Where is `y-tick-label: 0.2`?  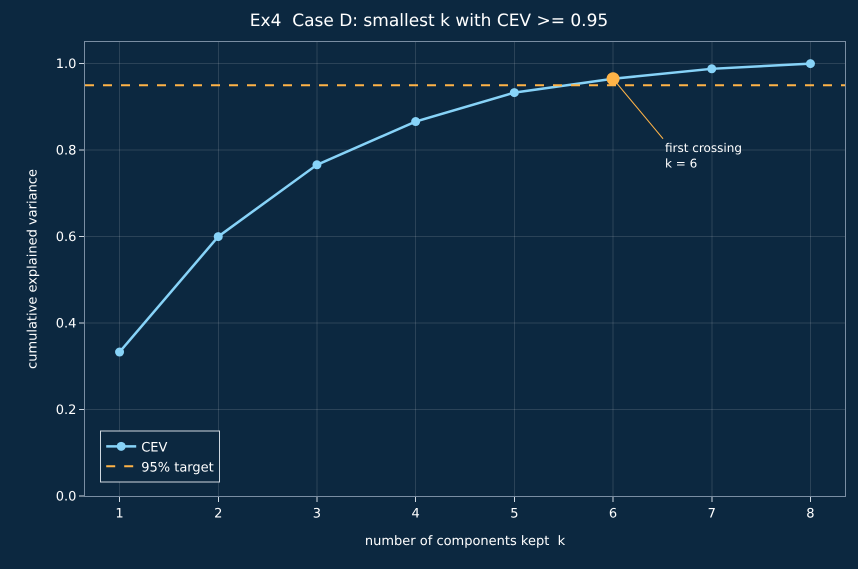 y-tick-label: 0.2 is located at coordinates (66, 410).